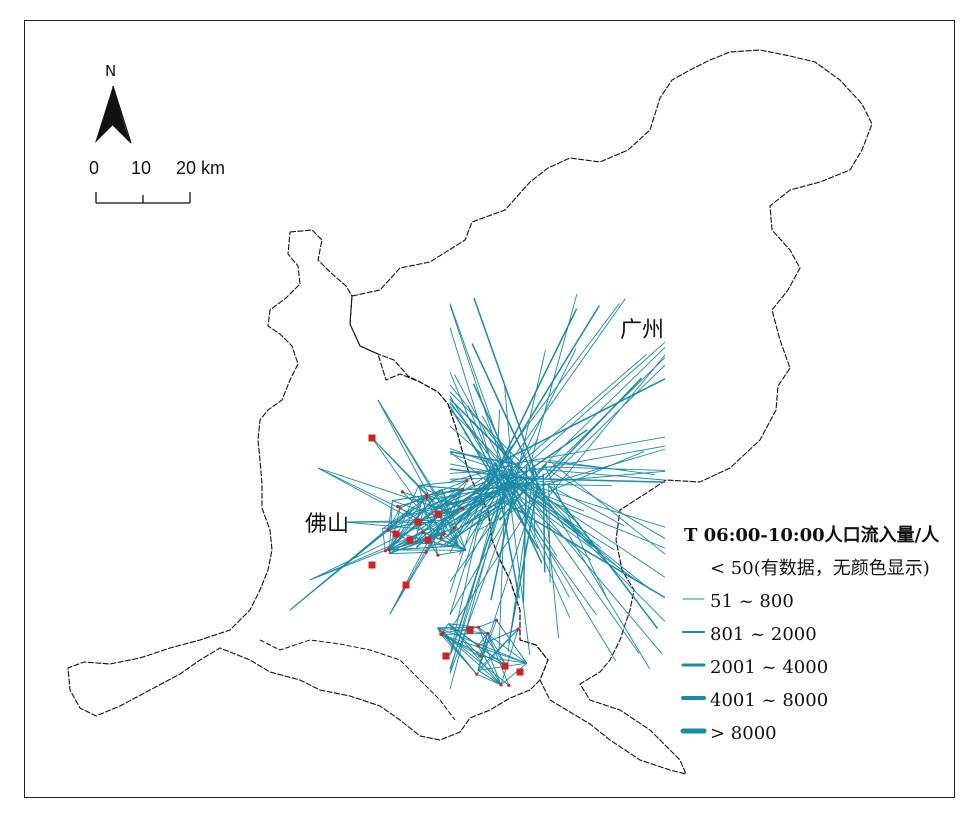 This screenshot has height=825, width=974. Describe the element at coordinates (111, 71) in the screenshot. I see `north-label: N` at that location.